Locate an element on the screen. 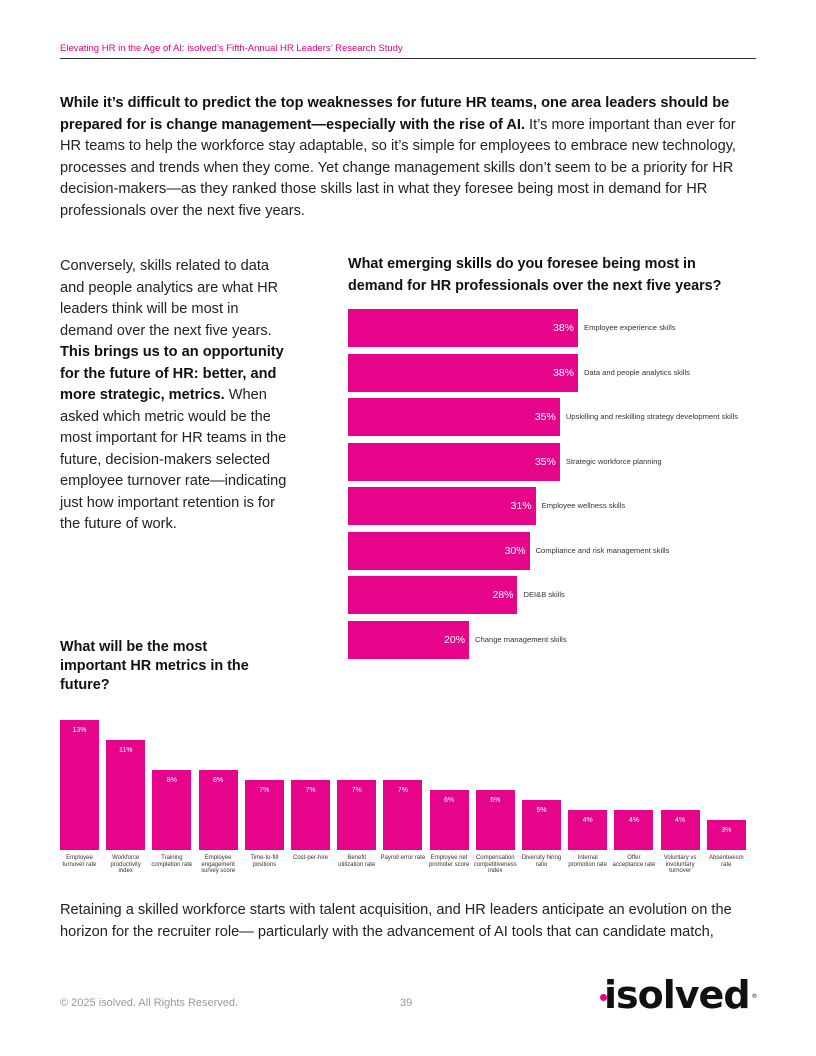  metrics-bar-category: Employee turnover rate is located at coordinates (79, 861).